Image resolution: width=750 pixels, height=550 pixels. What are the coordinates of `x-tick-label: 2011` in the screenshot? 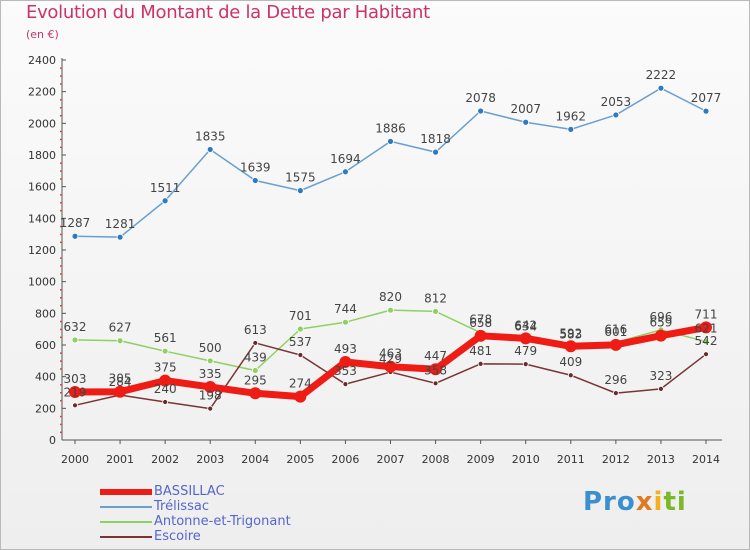 It's located at (571, 459).